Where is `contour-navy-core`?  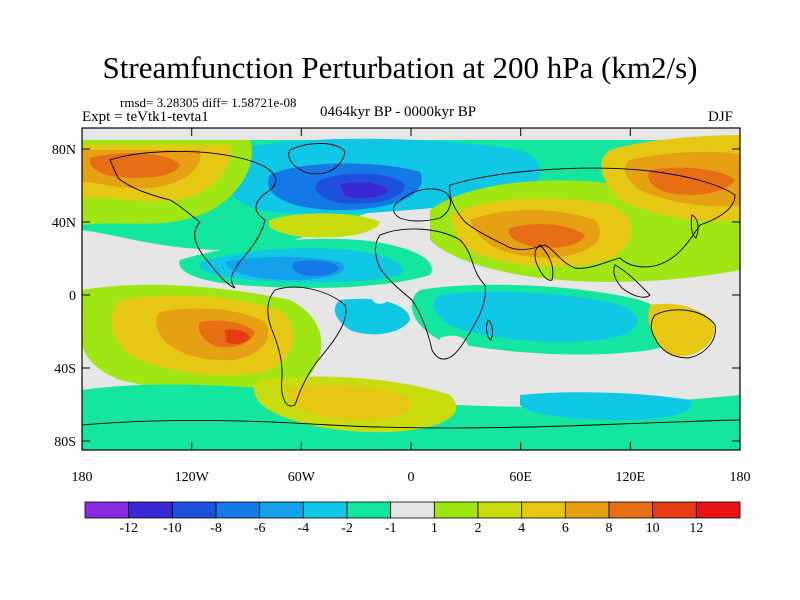 contour-navy-core is located at coordinates (364, 190).